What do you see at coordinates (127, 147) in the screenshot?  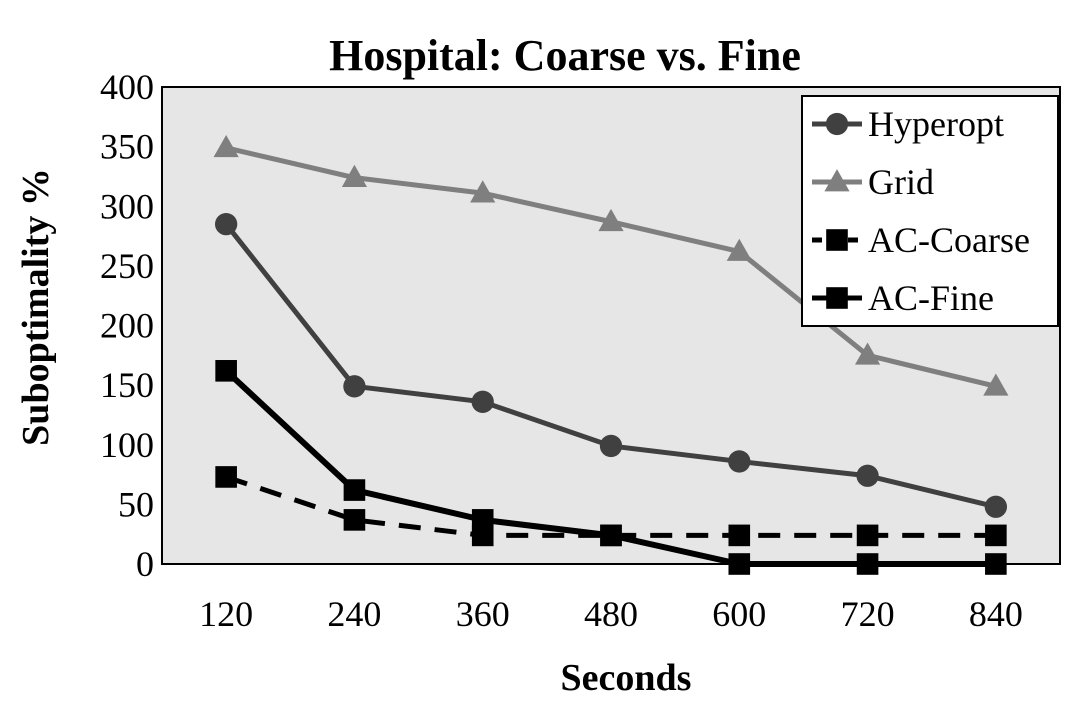 I see `y-tick-label: 350` at bounding box center [127, 147].